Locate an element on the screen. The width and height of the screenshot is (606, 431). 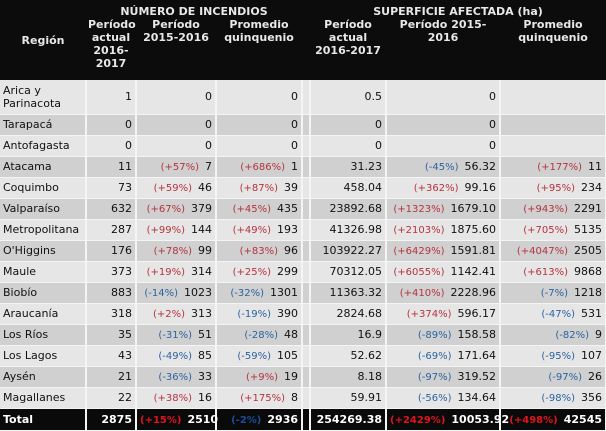
s_prev-cell: (+362%) 99.16 is located at coordinates (444, 188).